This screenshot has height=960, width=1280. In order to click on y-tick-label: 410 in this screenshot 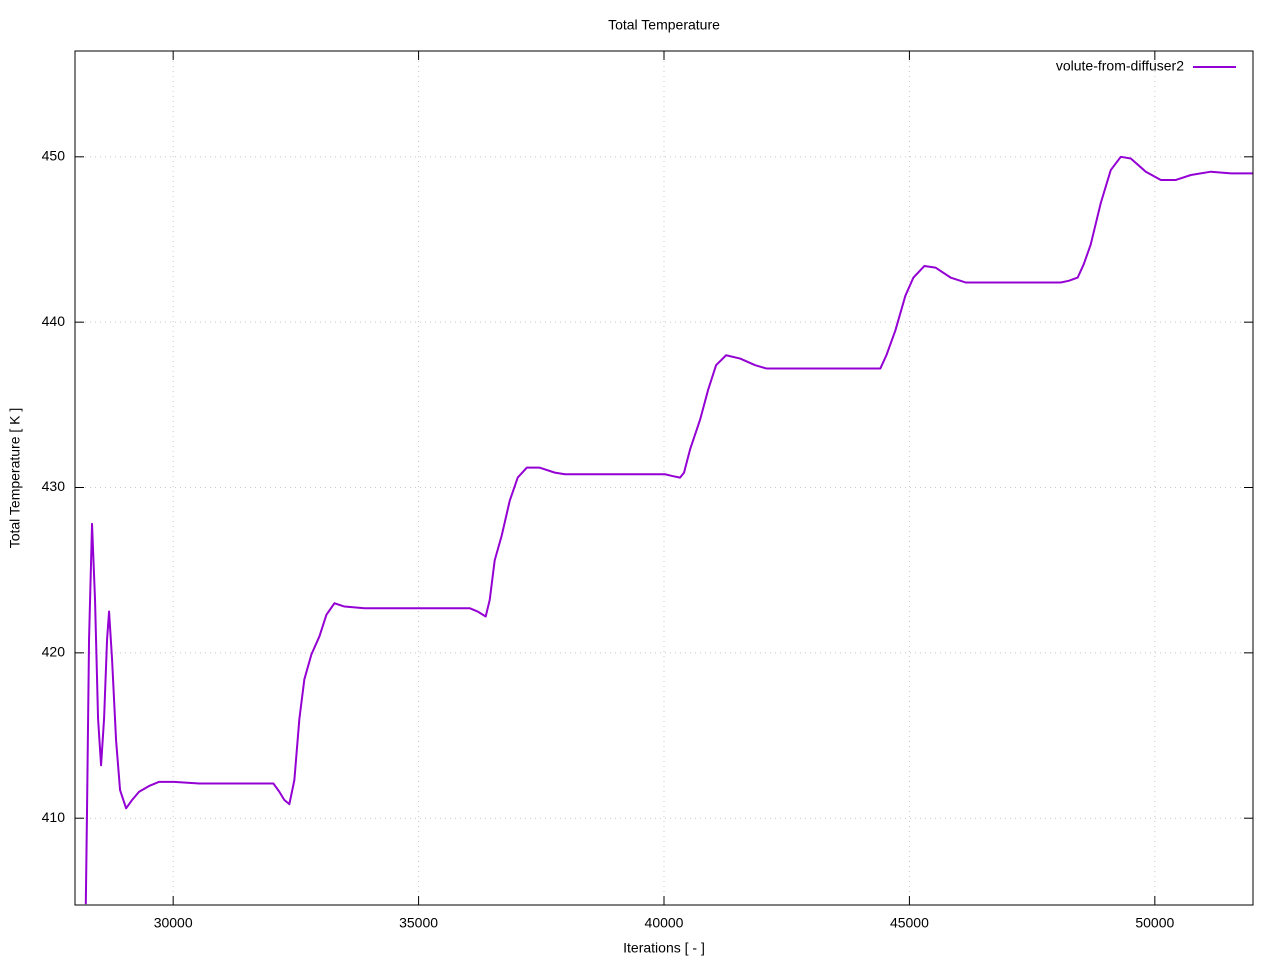, I will do `click(54, 817)`.